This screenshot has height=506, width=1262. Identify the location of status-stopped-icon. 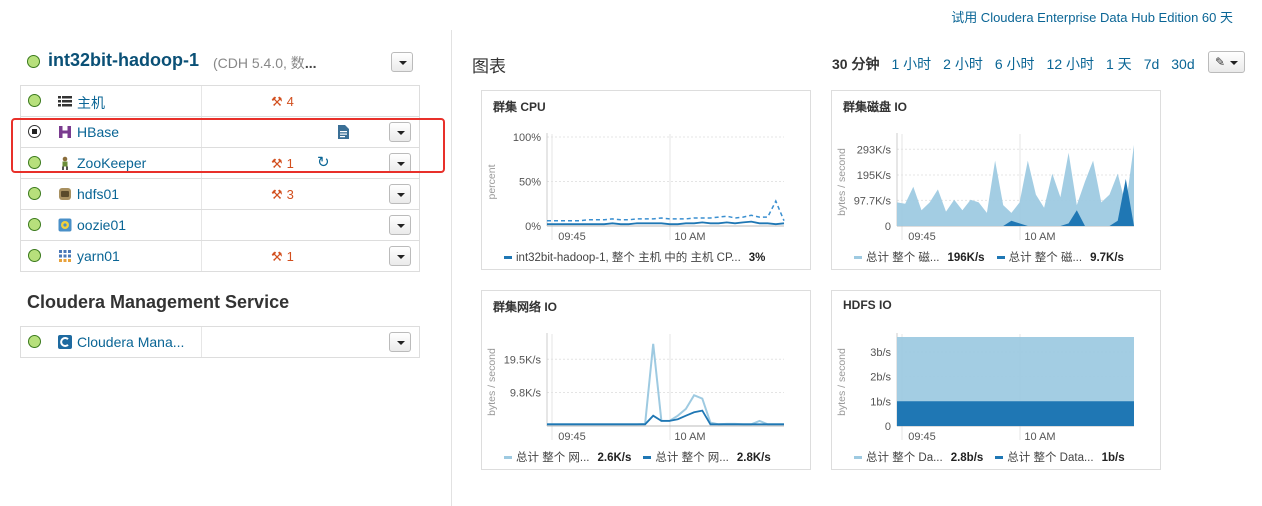
(34, 131).